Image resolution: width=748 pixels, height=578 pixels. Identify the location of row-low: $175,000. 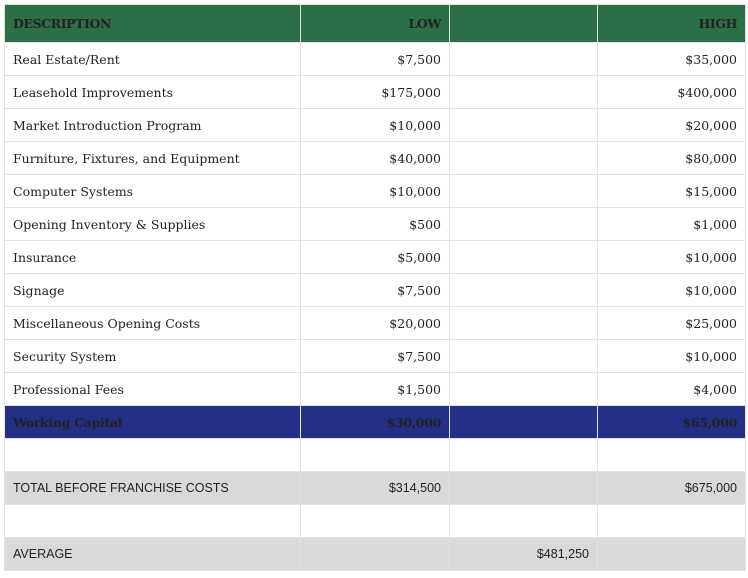
(375, 92).